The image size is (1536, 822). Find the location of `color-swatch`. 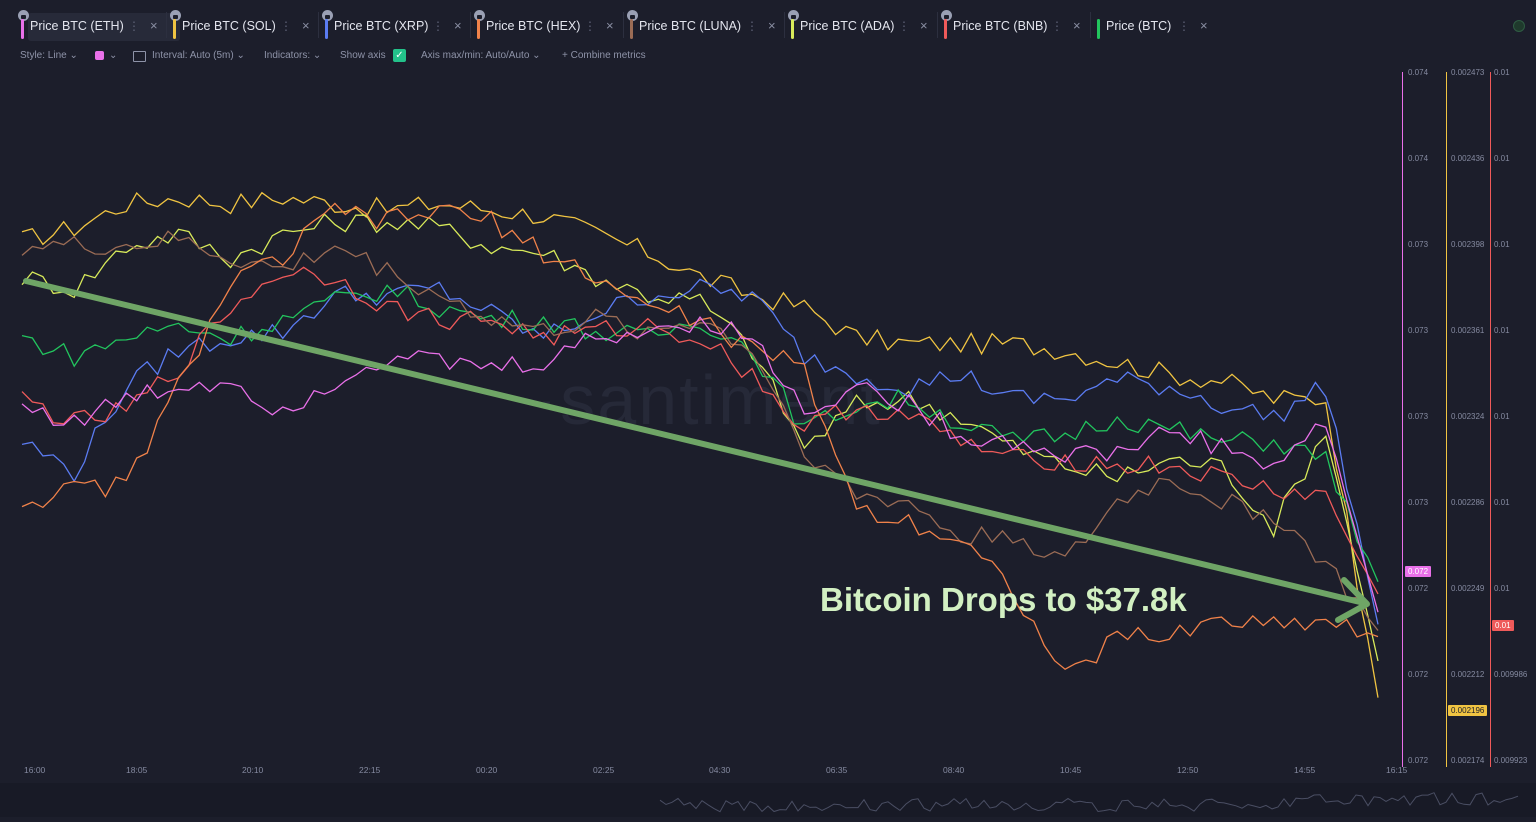

color-swatch is located at coordinates (99, 55).